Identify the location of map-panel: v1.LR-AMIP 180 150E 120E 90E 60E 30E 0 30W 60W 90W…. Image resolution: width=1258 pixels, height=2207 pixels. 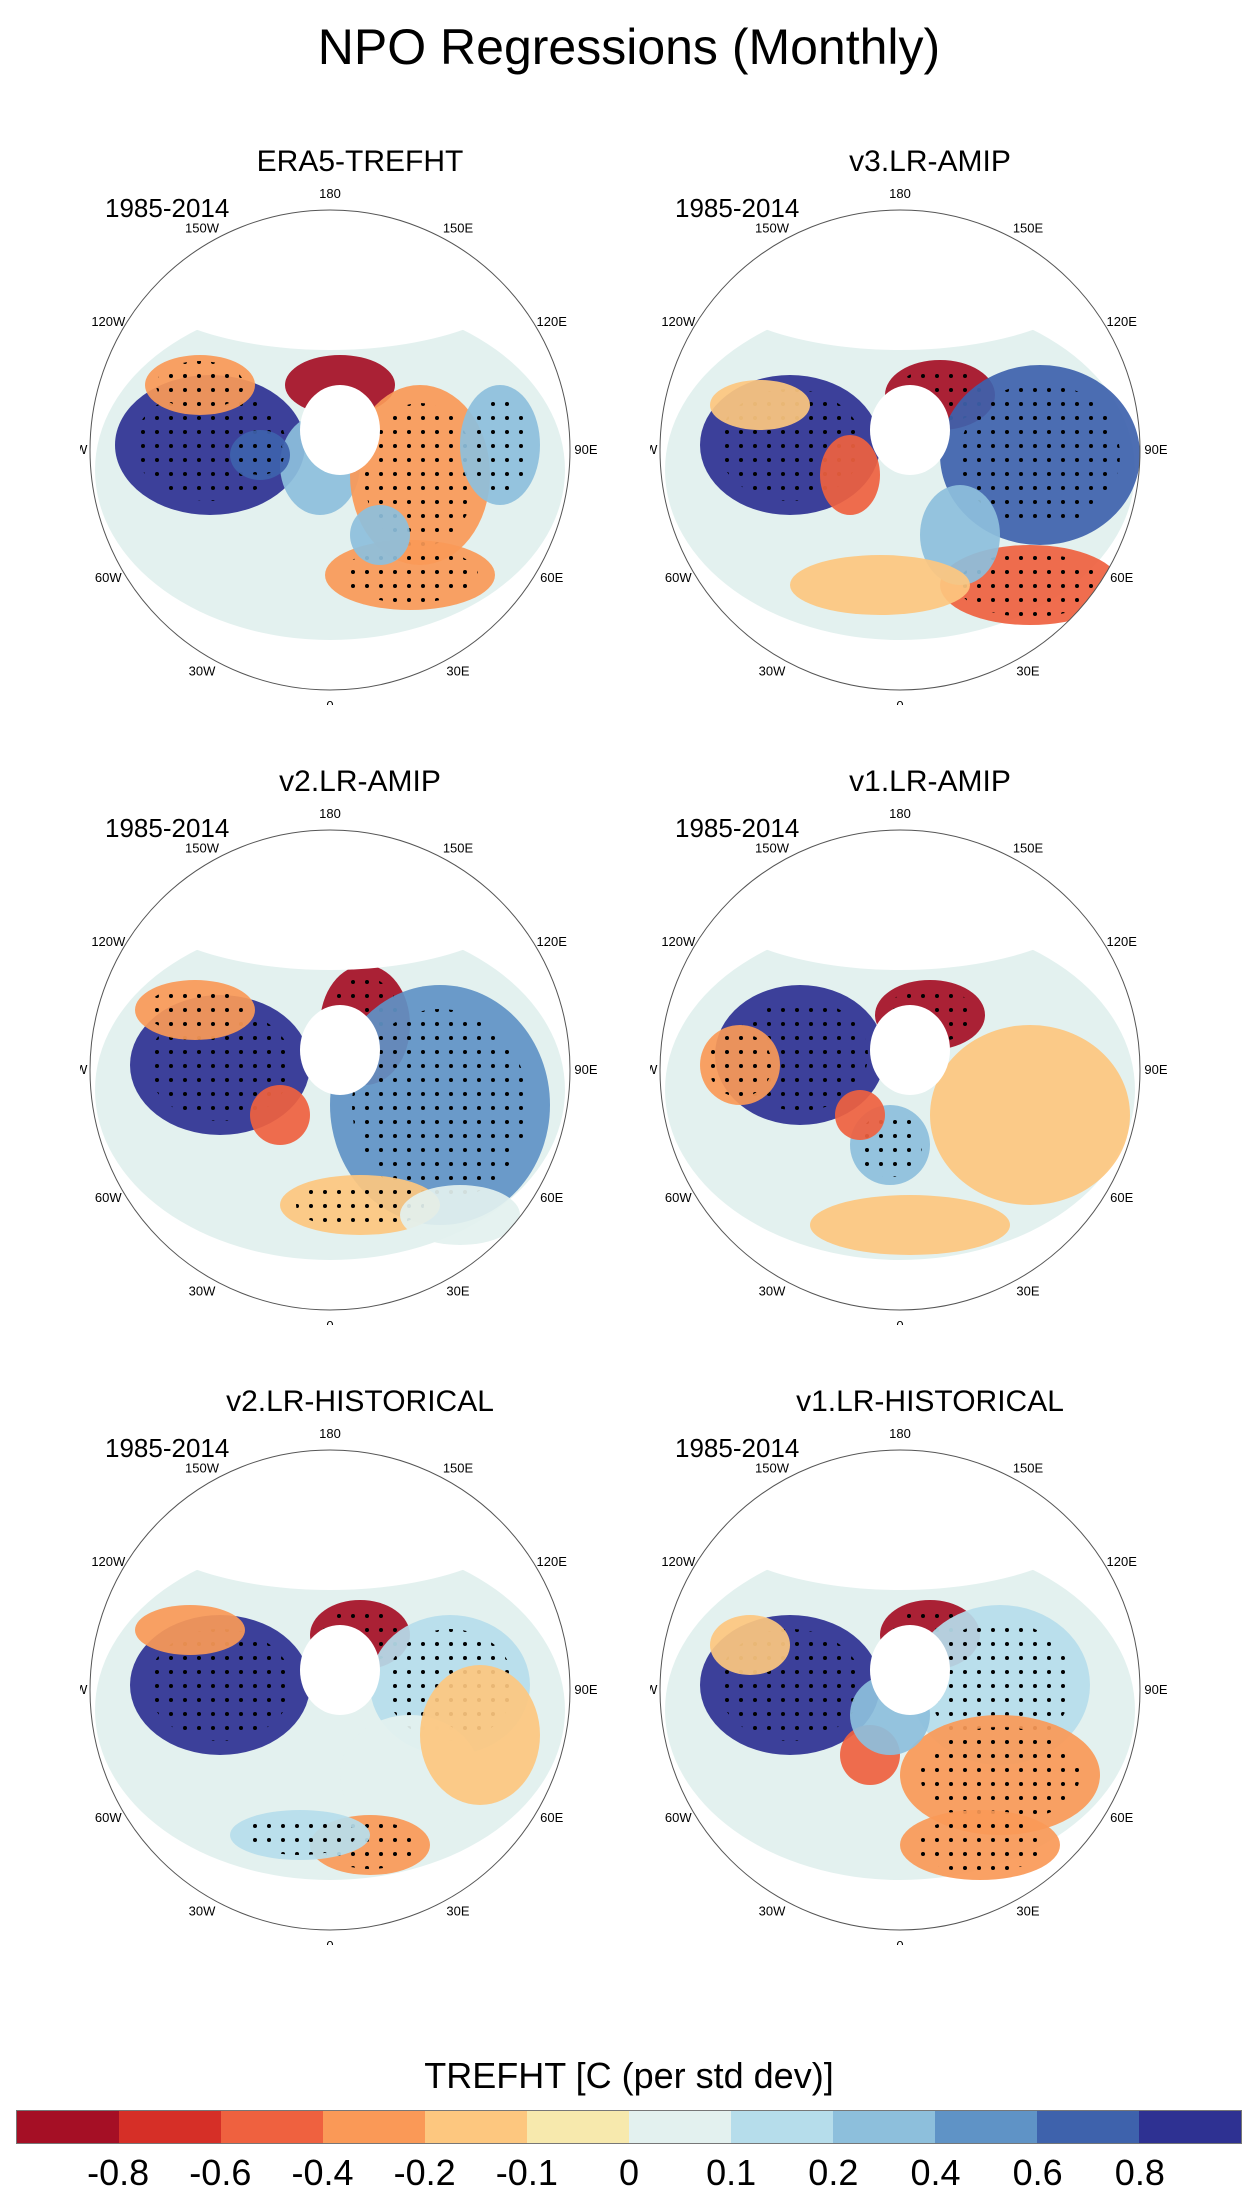
(930, 1045).